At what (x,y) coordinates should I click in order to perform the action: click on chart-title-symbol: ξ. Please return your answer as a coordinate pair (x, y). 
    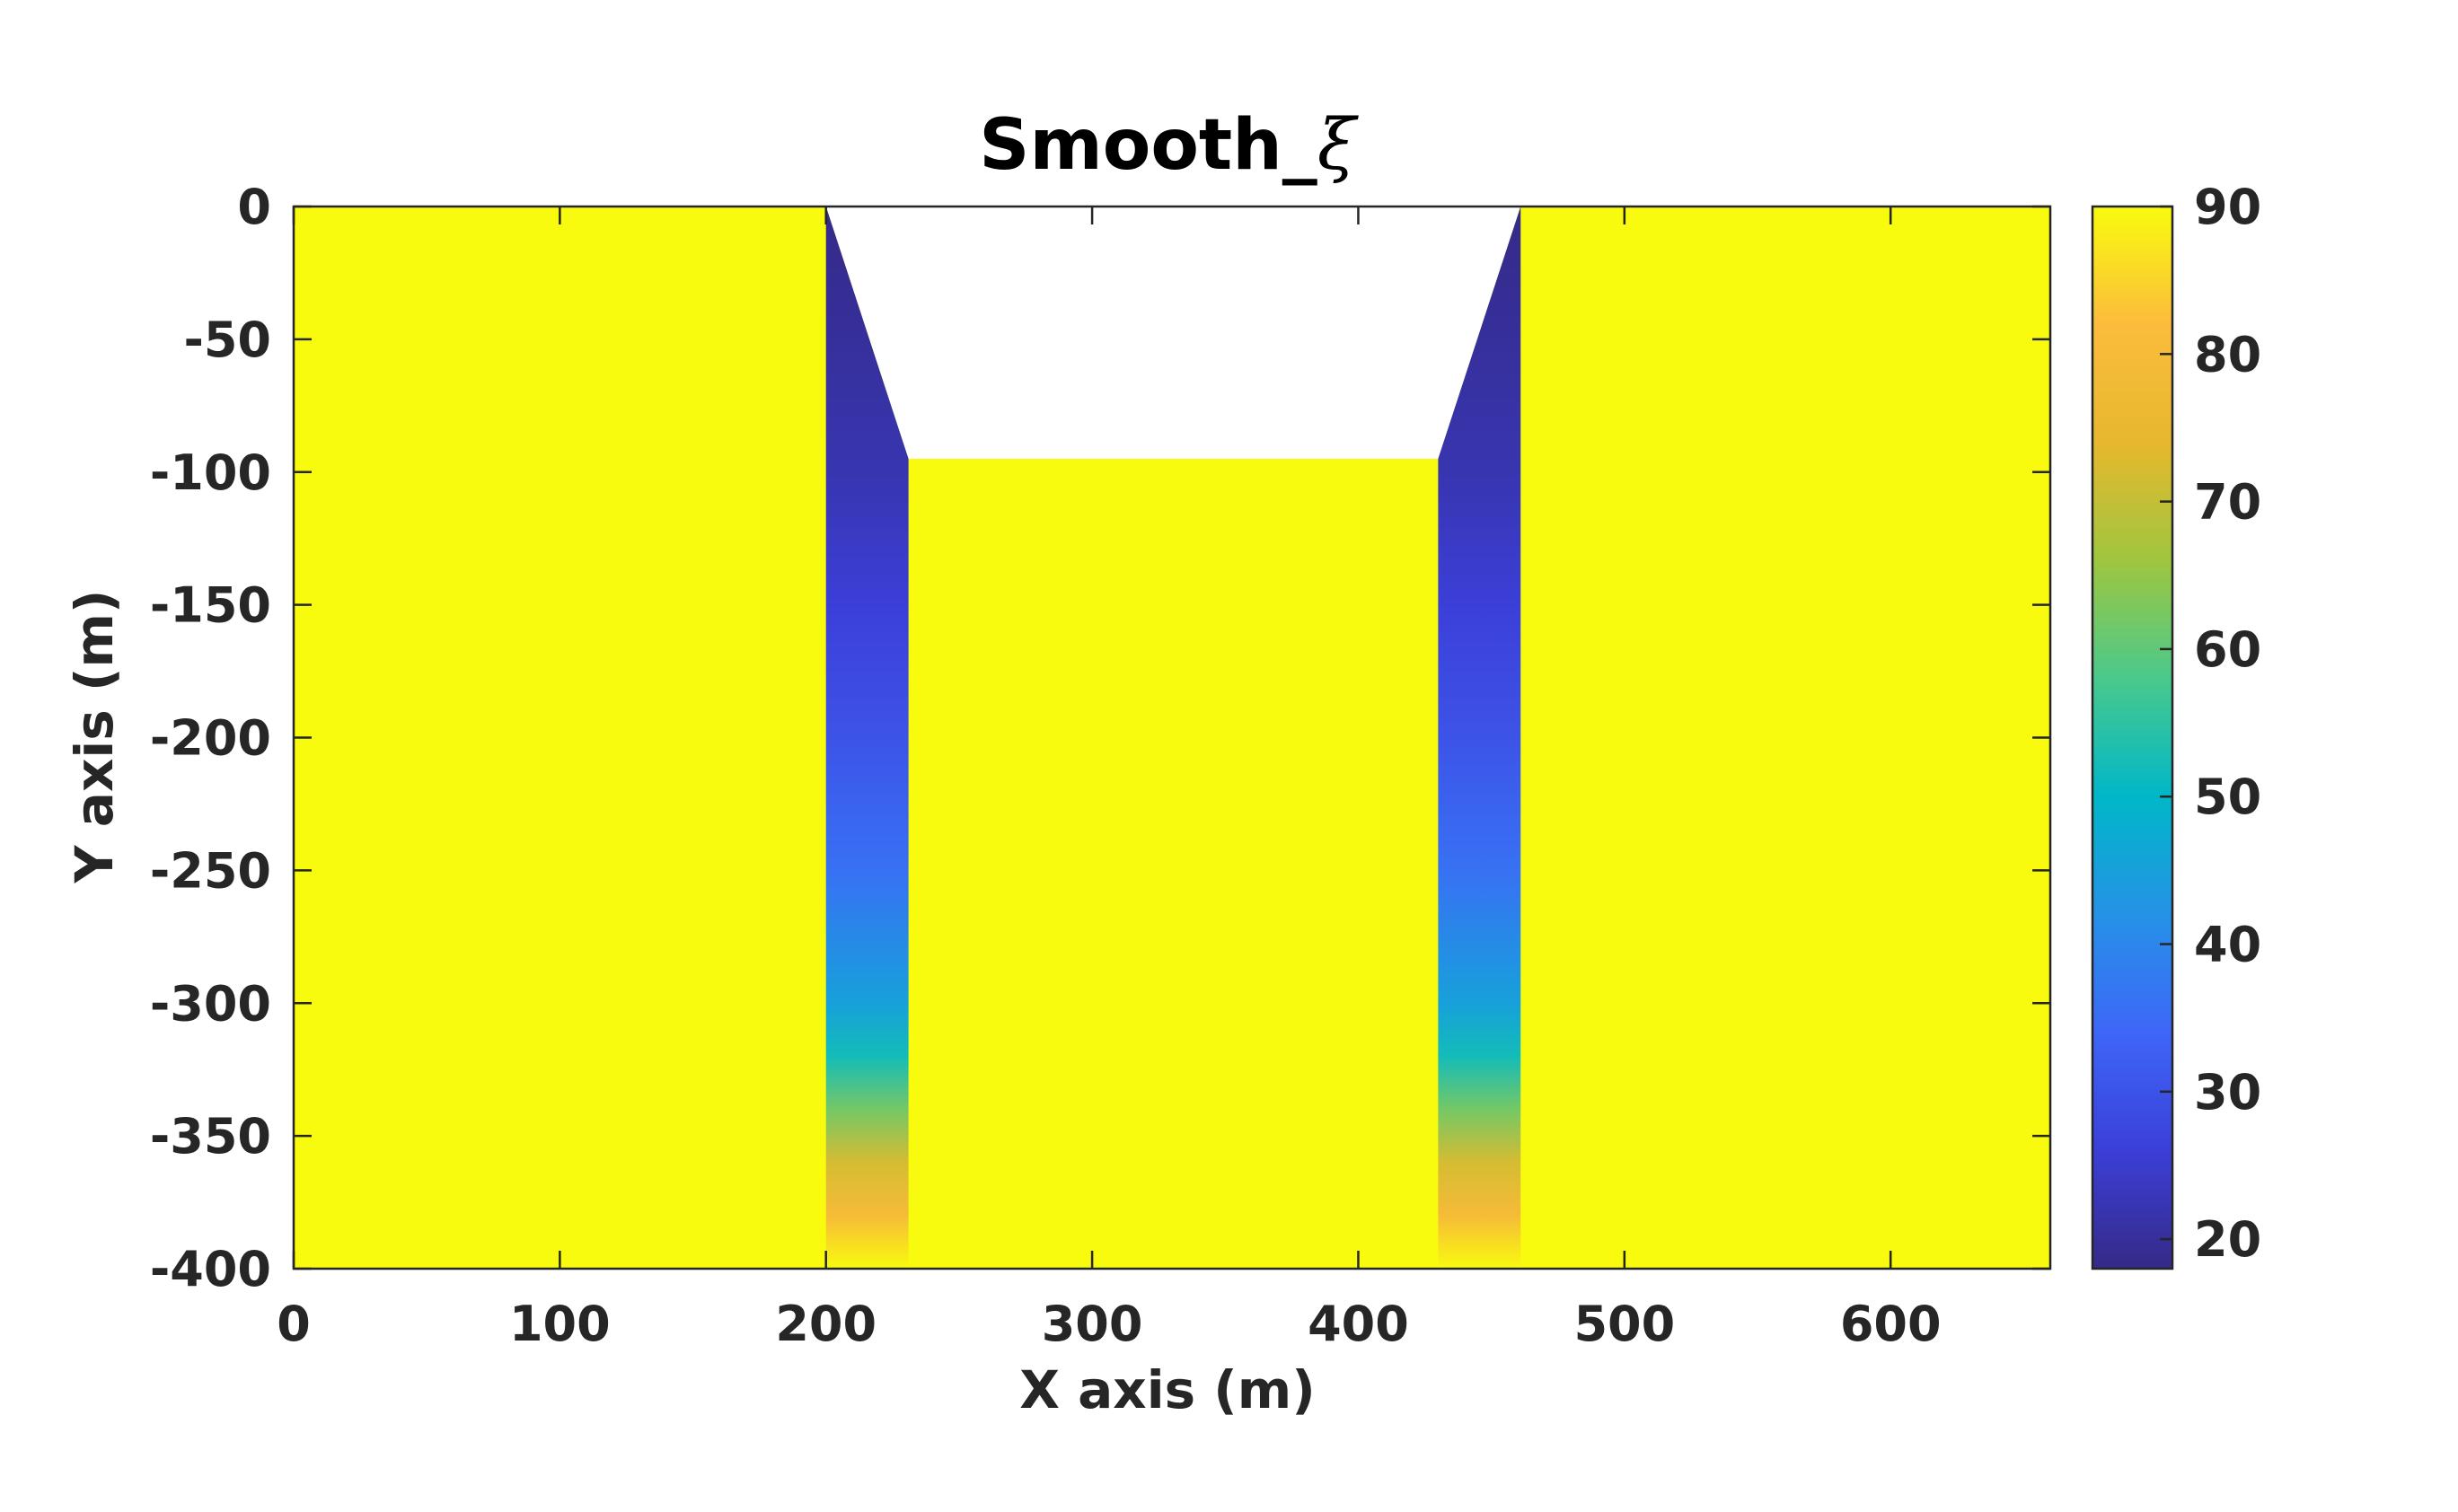
    Looking at the image, I should click on (1339, 145).